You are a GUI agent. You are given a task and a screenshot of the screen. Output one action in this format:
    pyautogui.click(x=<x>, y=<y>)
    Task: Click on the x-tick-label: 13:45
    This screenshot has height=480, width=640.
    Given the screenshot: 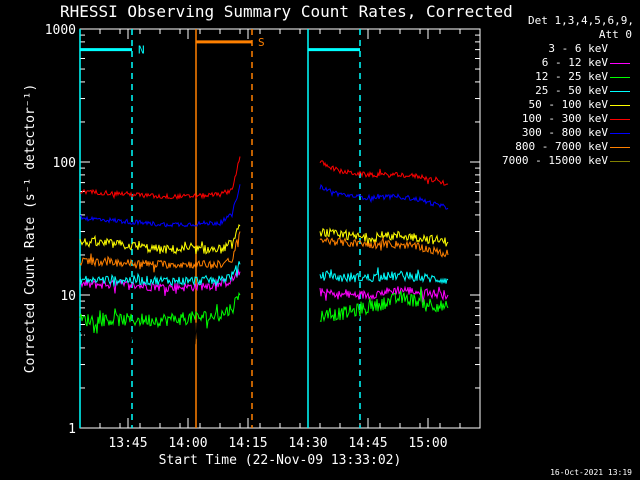 What is the action you would take?
    pyautogui.click(x=127, y=443)
    